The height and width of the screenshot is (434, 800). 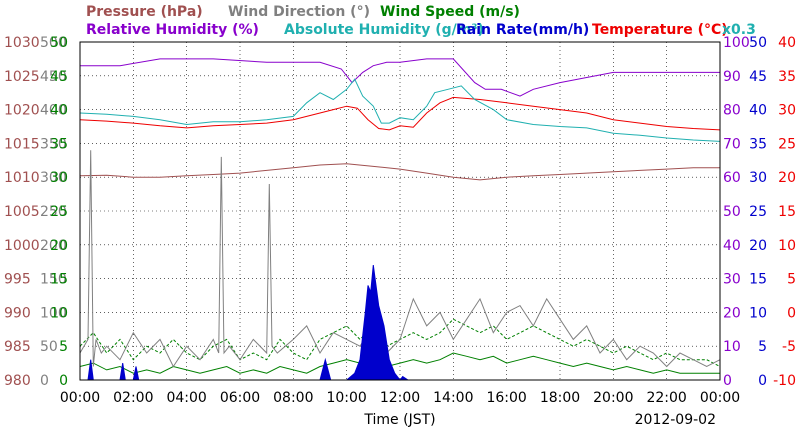 What do you see at coordinates (675, 420) in the screenshot?
I see `date-label: 2012-09-02` at bounding box center [675, 420].